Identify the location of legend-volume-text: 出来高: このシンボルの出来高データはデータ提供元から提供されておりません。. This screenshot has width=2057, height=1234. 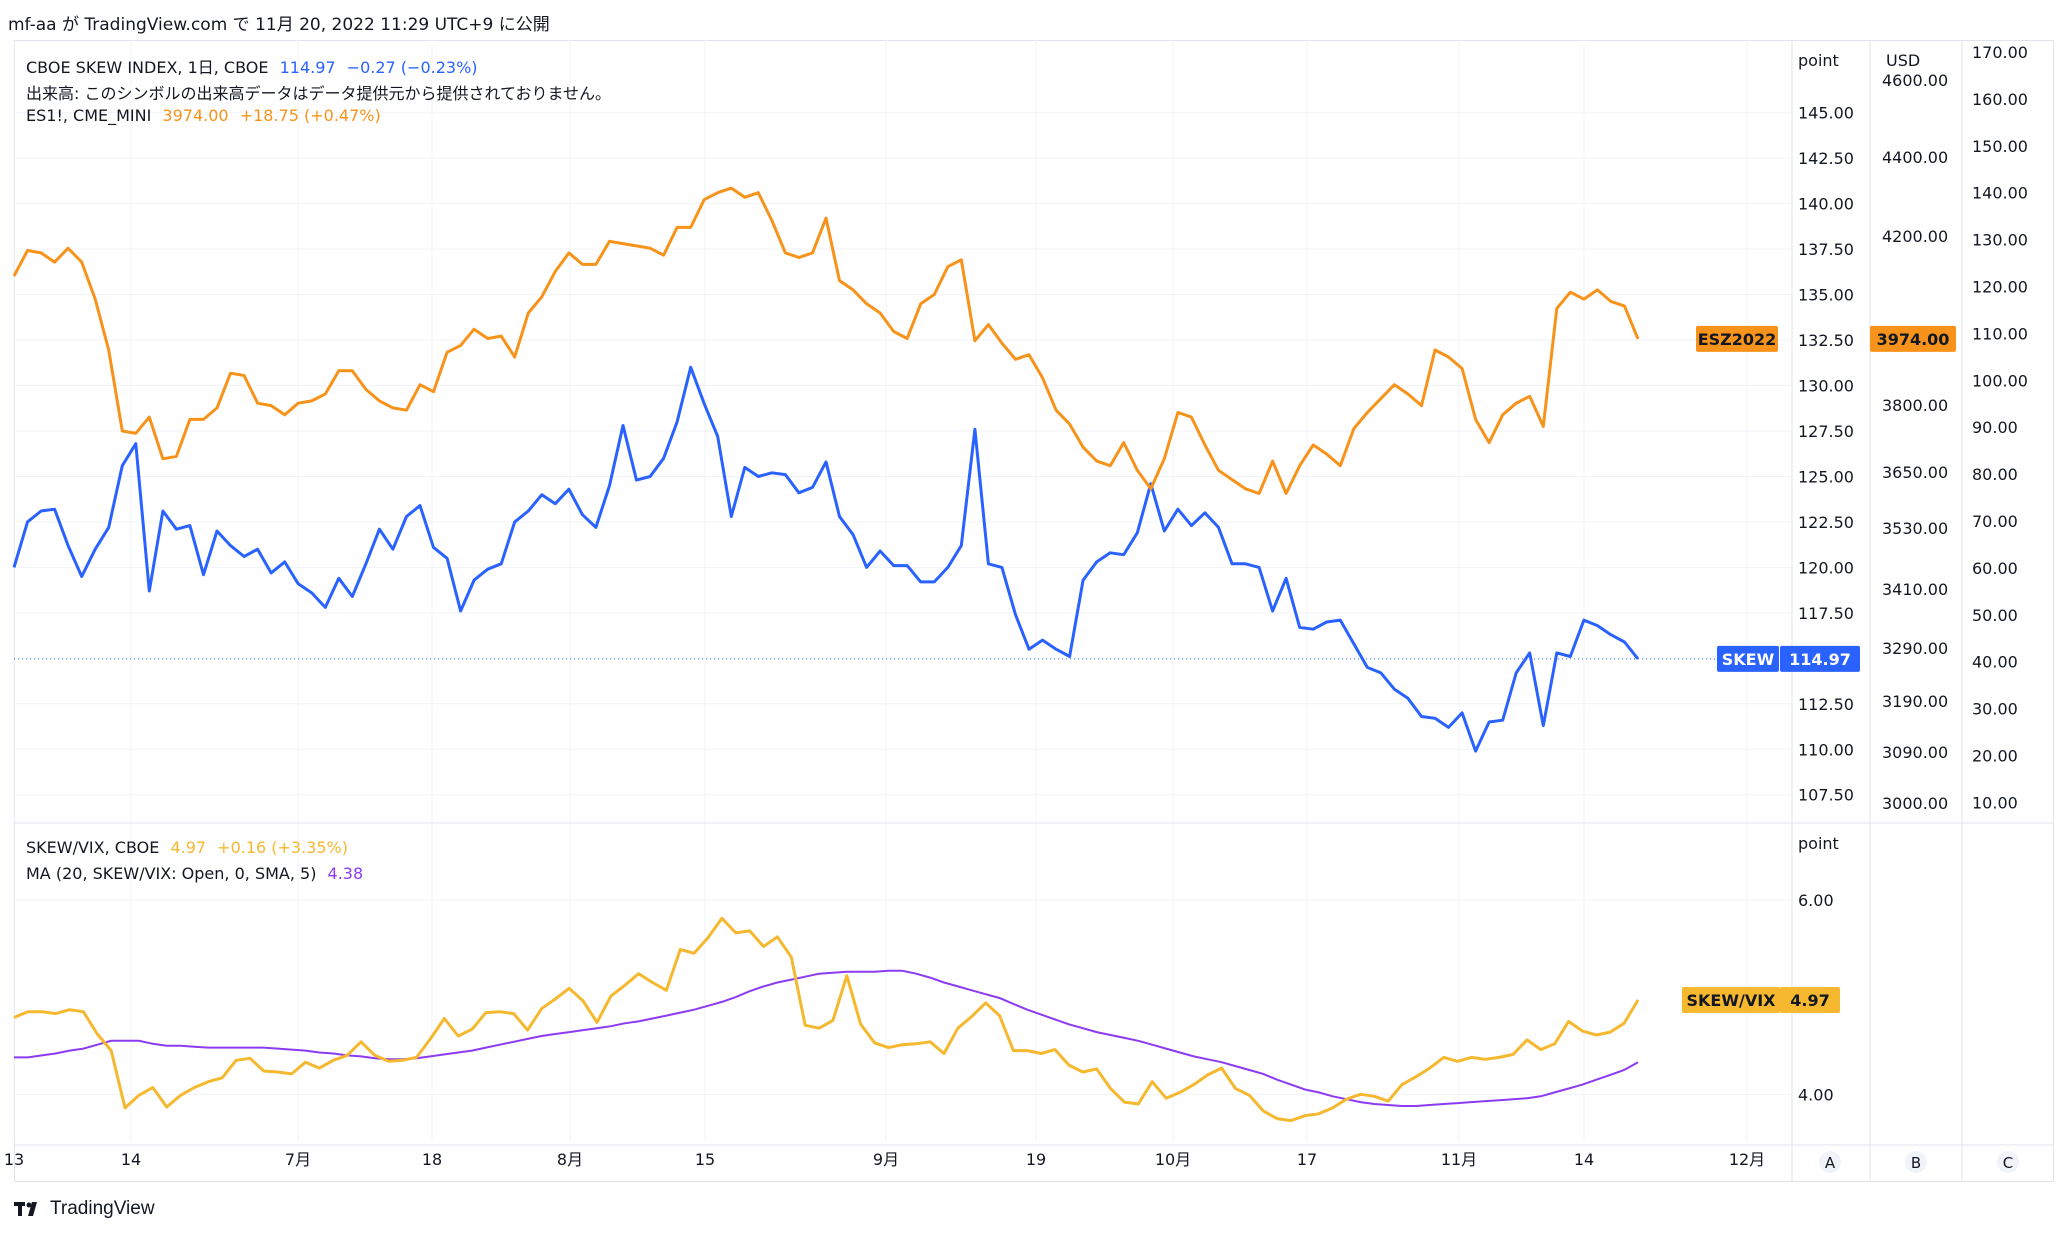
(319, 93).